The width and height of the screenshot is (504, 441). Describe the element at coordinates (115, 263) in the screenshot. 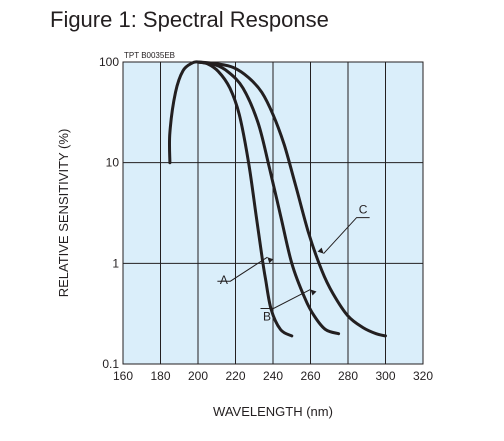

I see `y-tick-label: 1` at that location.